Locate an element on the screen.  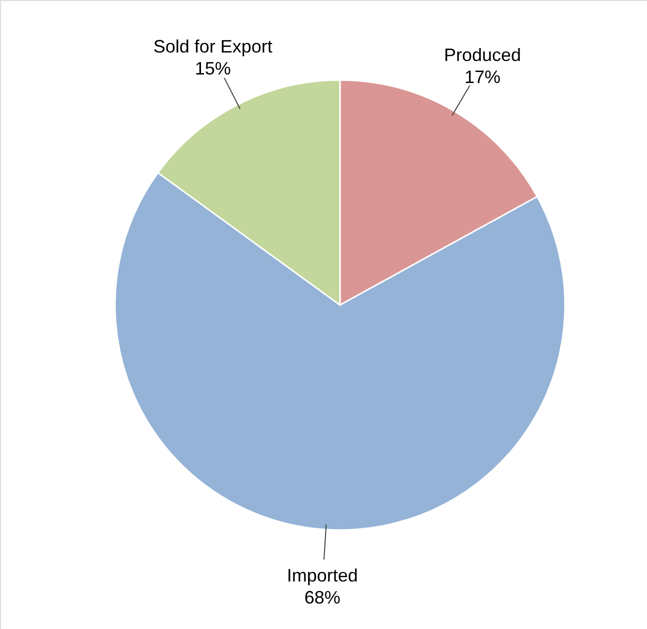
slice-label: Imported is located at coordinates (322, 575).